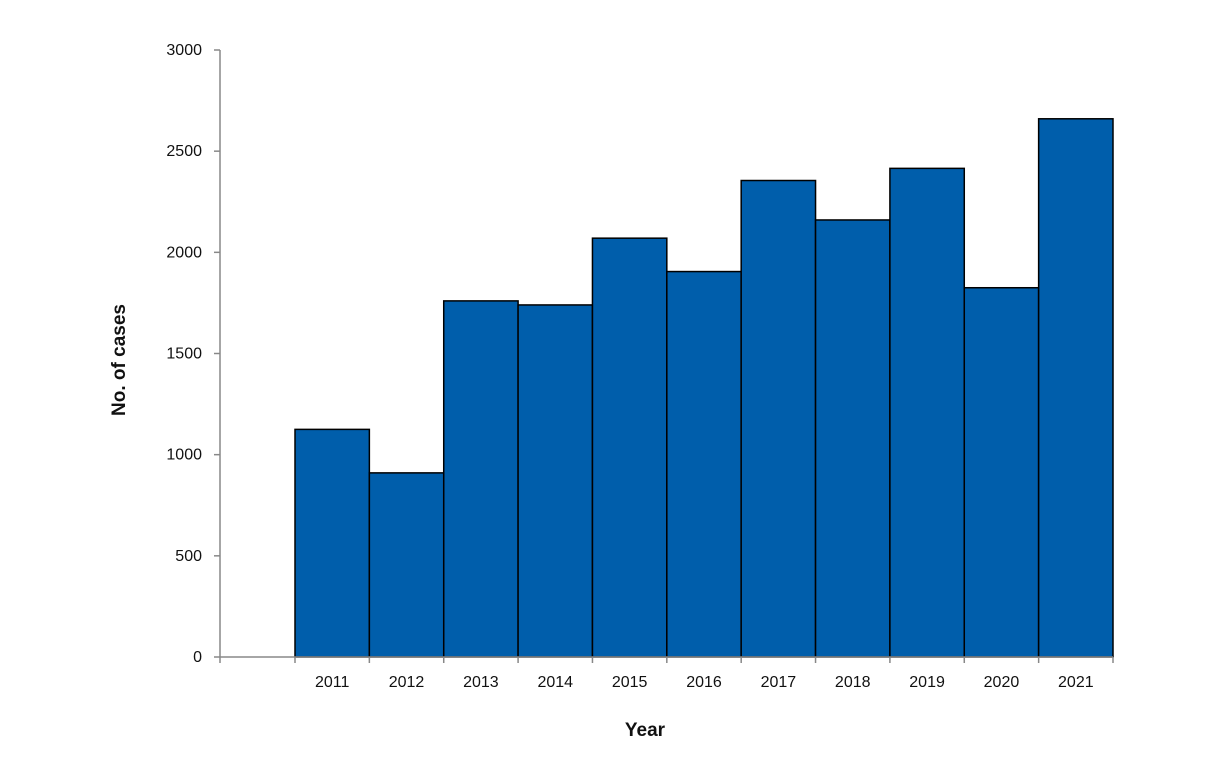  What do you see at coordinates (555, 481) in the screenshot?
I see `bar-2014` at bounding box center [555, 481].